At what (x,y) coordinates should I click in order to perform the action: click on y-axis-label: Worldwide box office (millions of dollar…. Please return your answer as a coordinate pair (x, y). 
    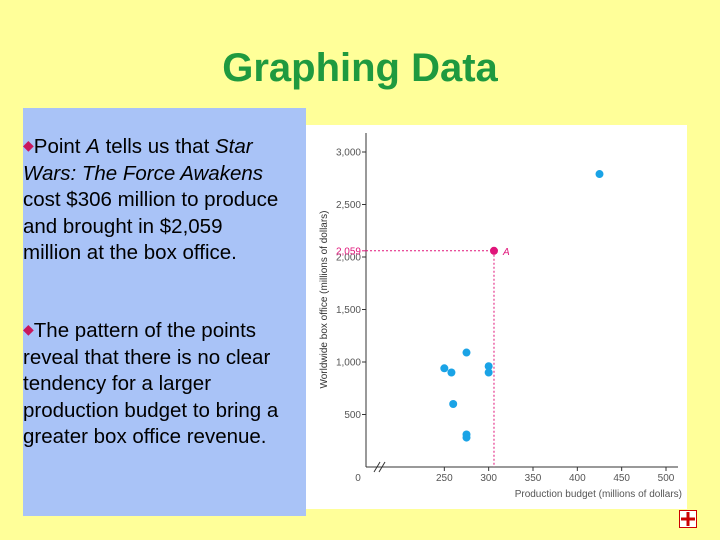
    Looking at the image, I should click on (324, 299).